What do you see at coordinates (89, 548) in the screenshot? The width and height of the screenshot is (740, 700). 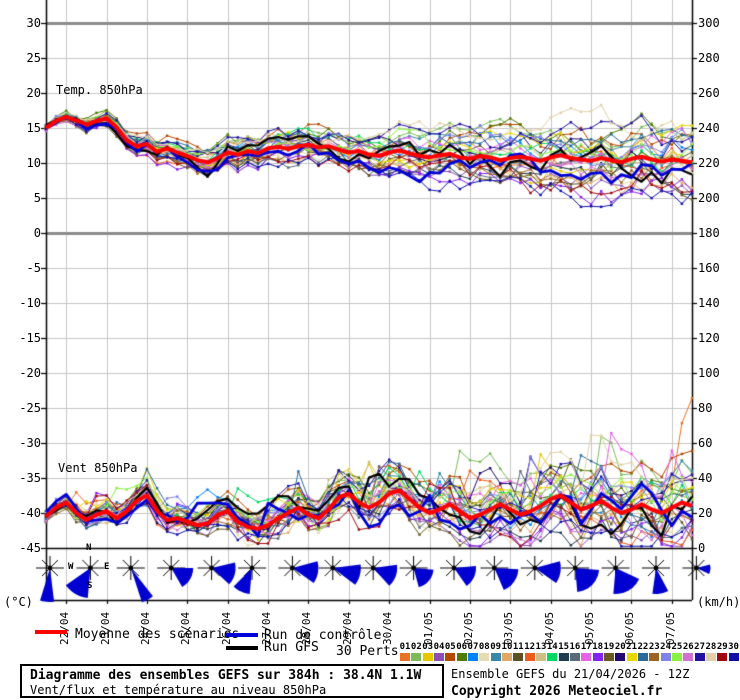 I see `compass-n-label: N` at bounding box center [89, 548].